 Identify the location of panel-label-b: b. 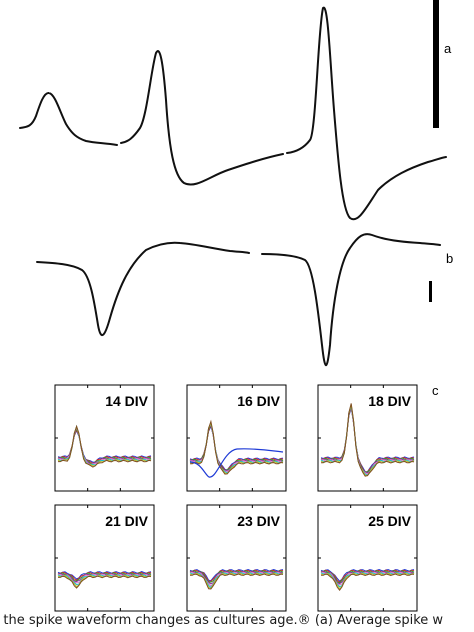
(449, 258).